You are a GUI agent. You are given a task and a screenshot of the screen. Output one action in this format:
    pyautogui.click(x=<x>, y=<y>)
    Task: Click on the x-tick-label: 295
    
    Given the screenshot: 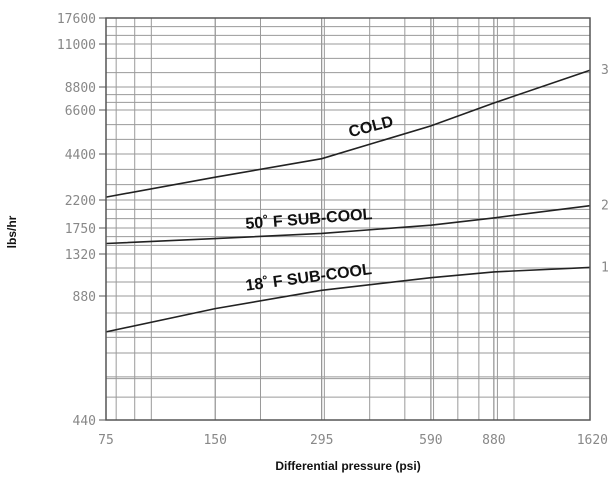 What is the action you would take?
    pyautogui.click(x=321, y=440)
    